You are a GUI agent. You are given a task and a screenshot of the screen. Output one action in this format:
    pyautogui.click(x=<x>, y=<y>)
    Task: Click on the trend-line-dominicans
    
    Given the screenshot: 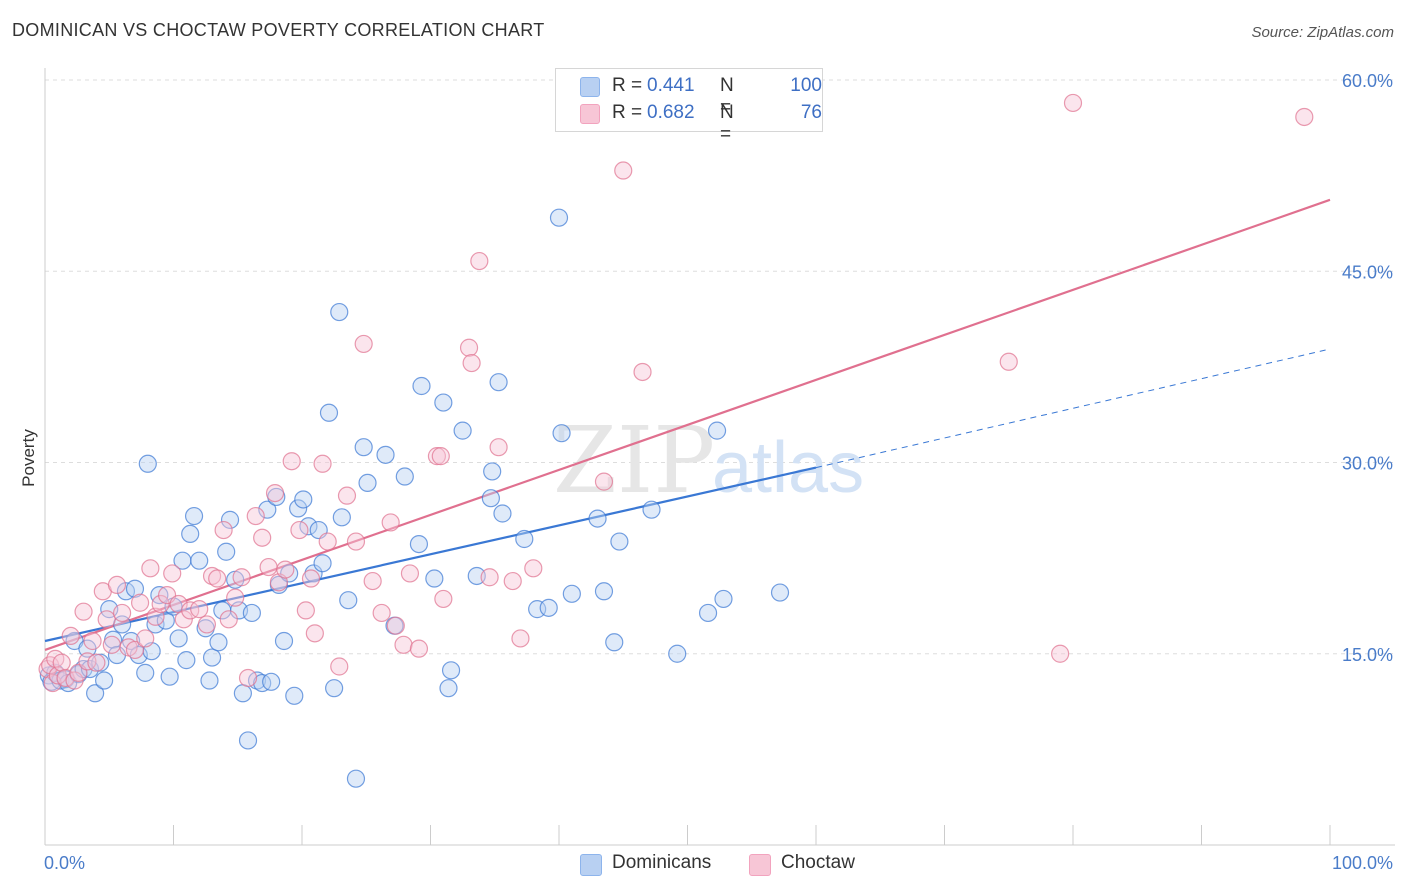 What is the action you would take?
    pyautogui.click(x=430, y=554)
    